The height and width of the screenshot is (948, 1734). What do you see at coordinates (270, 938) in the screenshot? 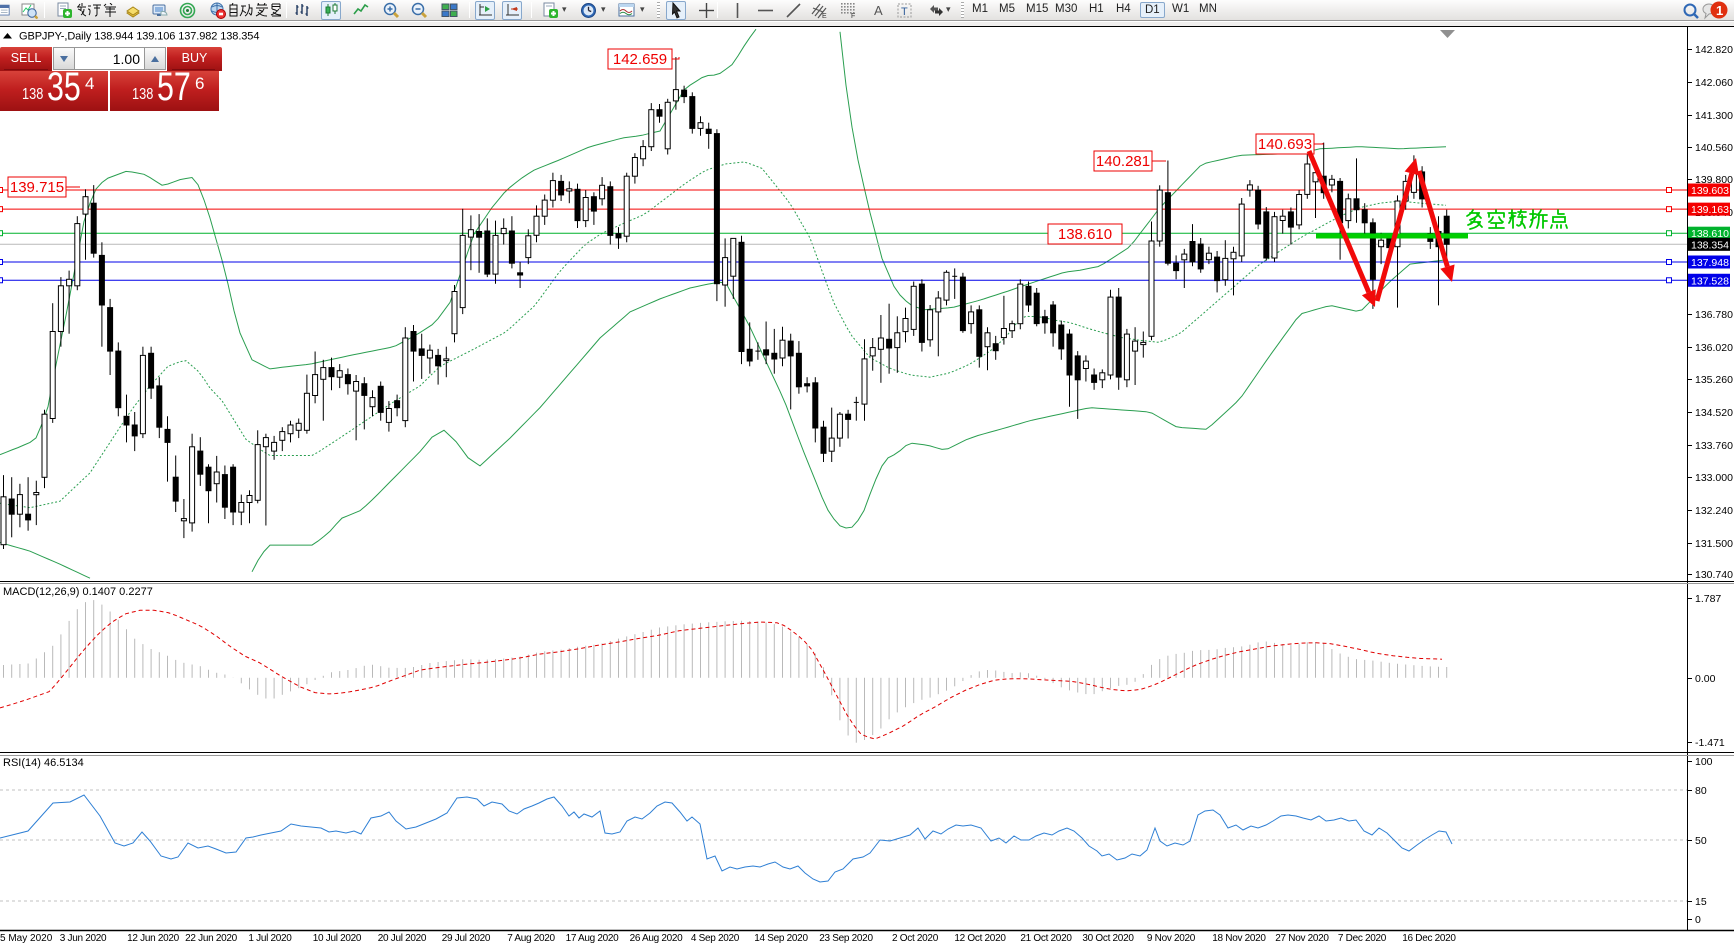
I see `svg-text: 1 Jul 2020` at bounding box center [270, 938].